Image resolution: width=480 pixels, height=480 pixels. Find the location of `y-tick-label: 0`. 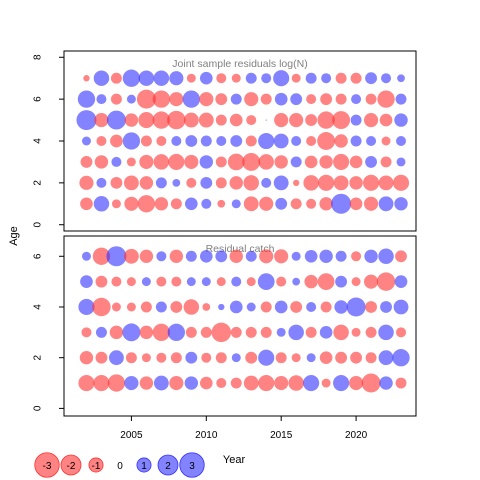

y-tick-label: 0 is located at coordinates (38, 408).